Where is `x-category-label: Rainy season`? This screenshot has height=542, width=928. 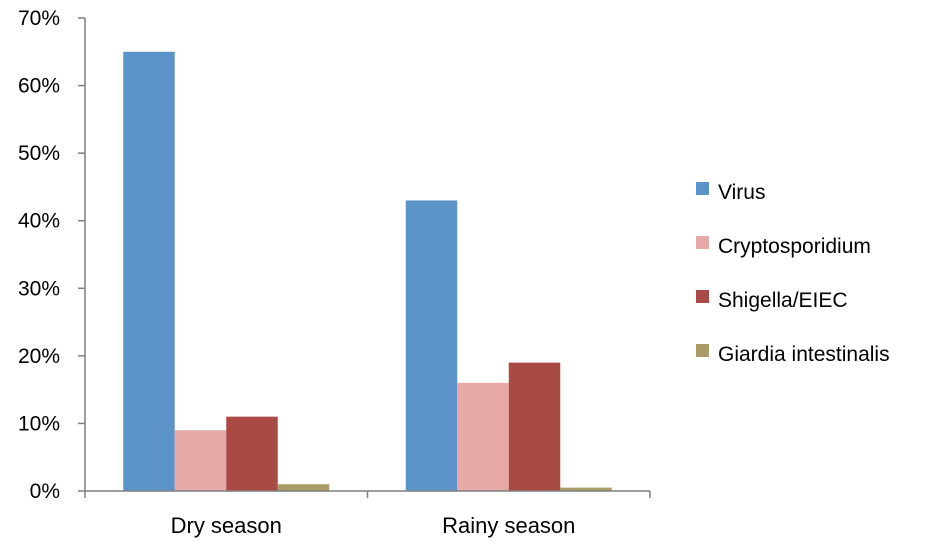
x-category-label: Rainy season is located at coordinates (508, 525).